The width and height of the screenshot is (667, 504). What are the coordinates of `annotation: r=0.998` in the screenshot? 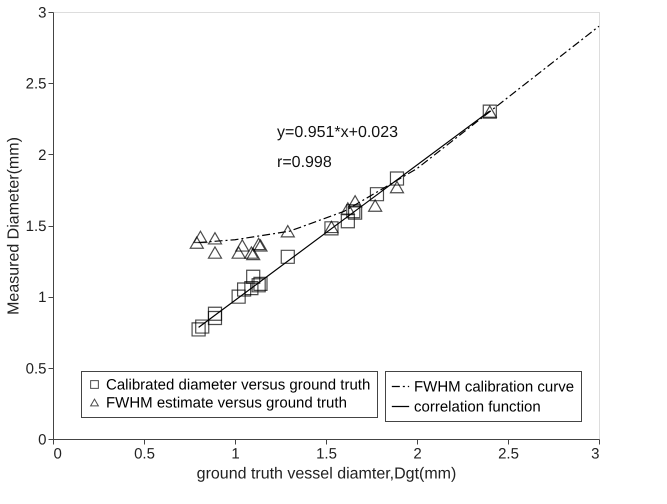 It's located at (304, 162).